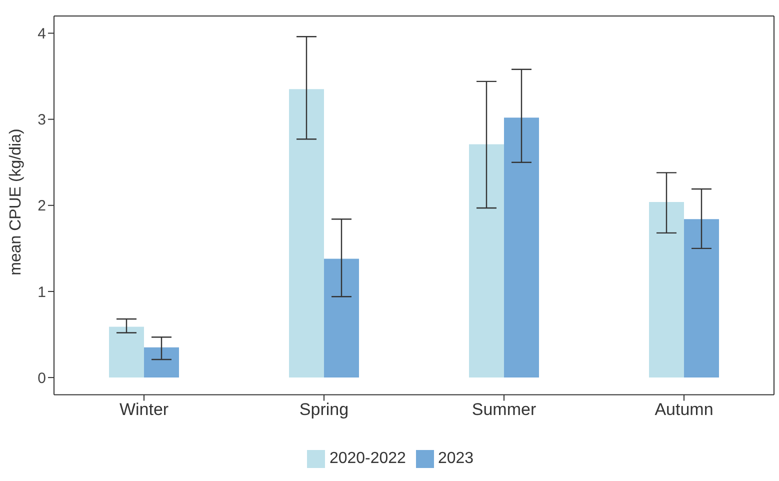 The height and width of the screenshot is (481, 779). What do you see at coordinates (144, 409) in the screenshot?
I see `x-tick-label: Winter` at bounding box center [144, 409].